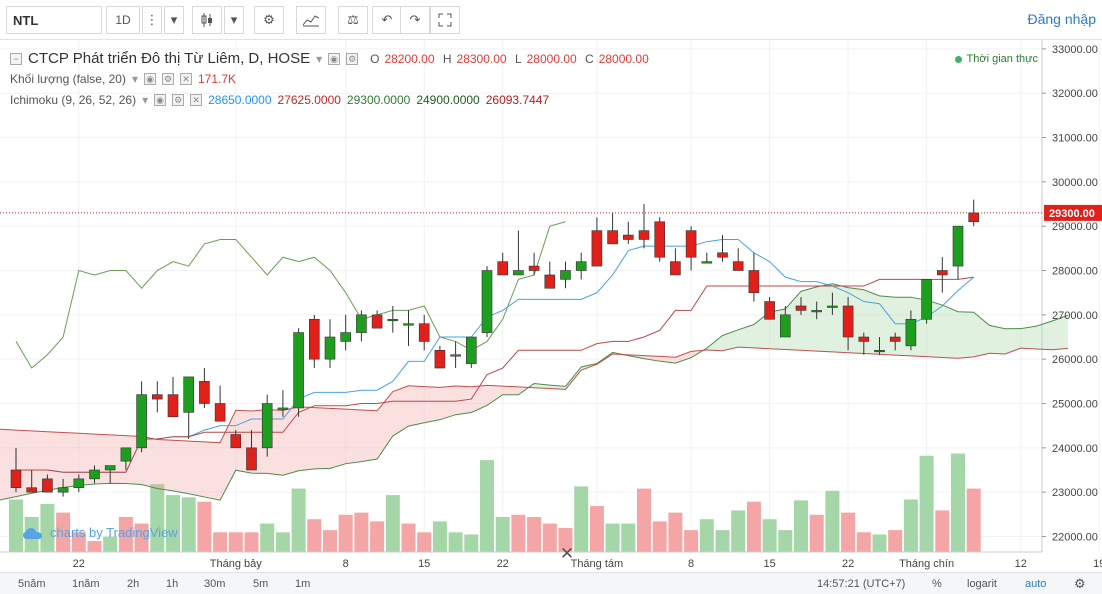 This screenshot has height=594, width=1102. I want to click on percent-toggle: %, so click(937, 584).